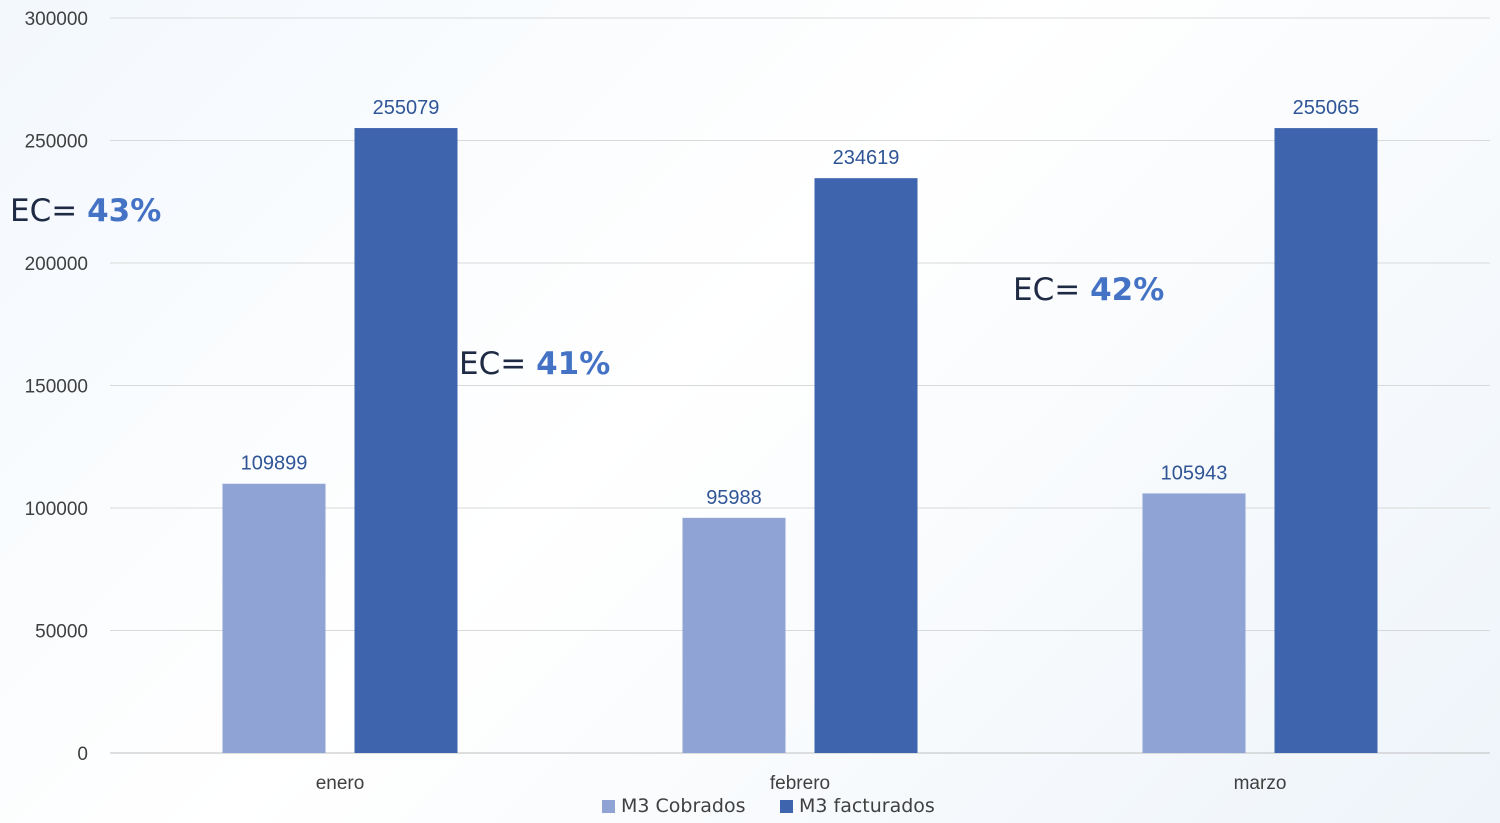 This screenshot has width=1500, height=823. Describe the element at coordinates (61, 632) in the screenshot. I see `y-tick-label: 50000` at that location.